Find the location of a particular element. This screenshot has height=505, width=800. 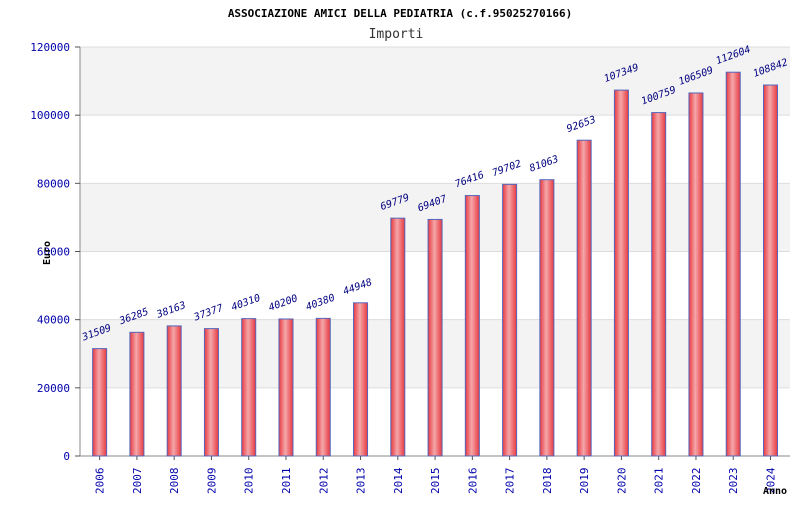

y-axis-ticks: 0 20000 40000 60000 80000 100000 120000 is located at coordinates (55, 252).